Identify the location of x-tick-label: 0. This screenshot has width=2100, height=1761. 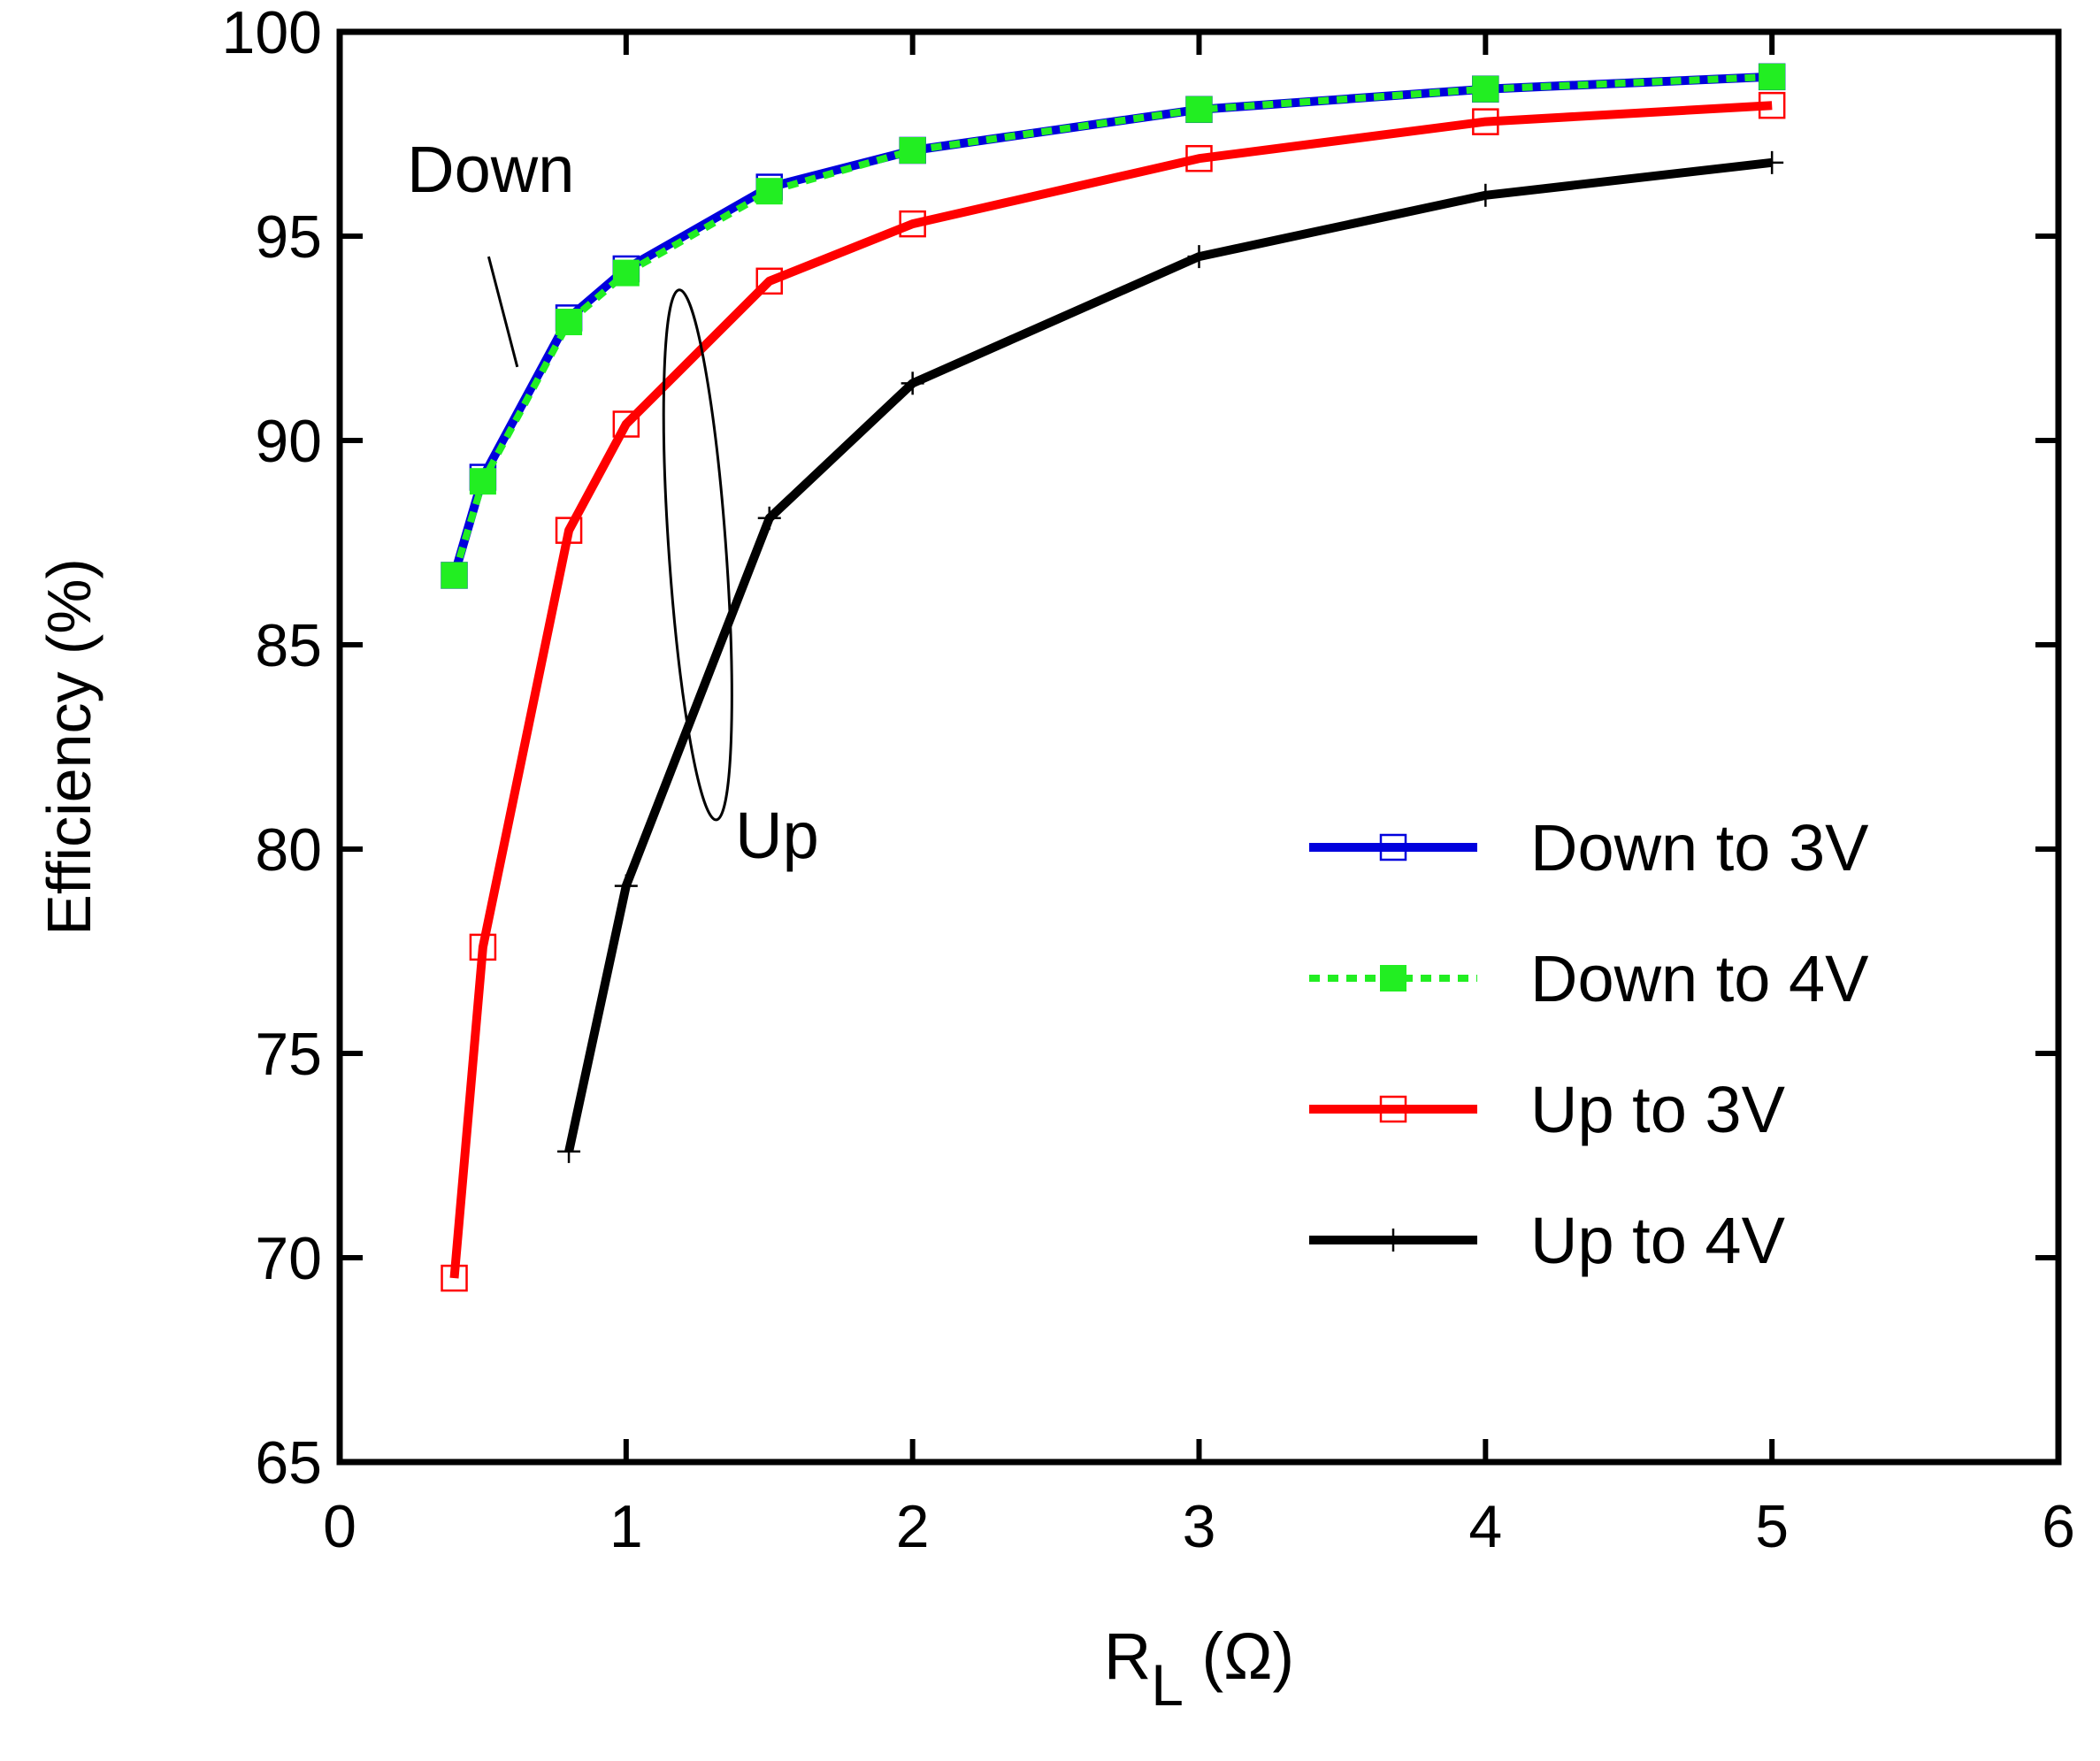
(339, 1527).